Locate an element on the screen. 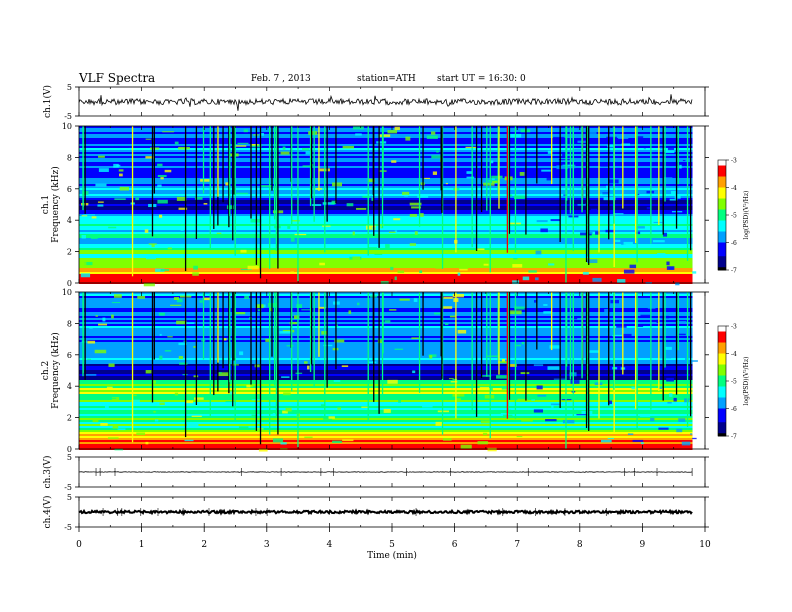 This screenshot has height=612, width=792. ch3-waveform-panel: 5 -5 ch.3(V) is located at coordinates (375, 472).